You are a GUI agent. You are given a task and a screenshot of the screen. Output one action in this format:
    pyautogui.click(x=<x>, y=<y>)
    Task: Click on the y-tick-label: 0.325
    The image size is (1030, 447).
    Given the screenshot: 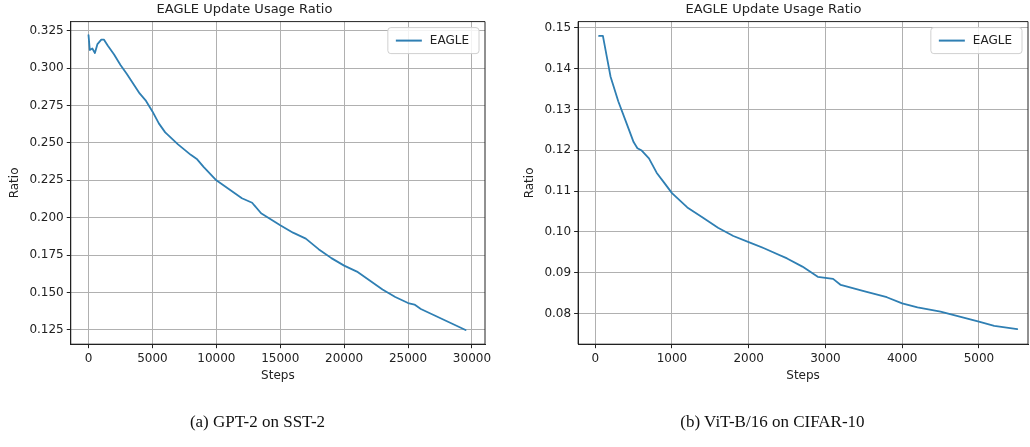 What is the action you would take?
    pyautogui.click(x=46, y=29)
    